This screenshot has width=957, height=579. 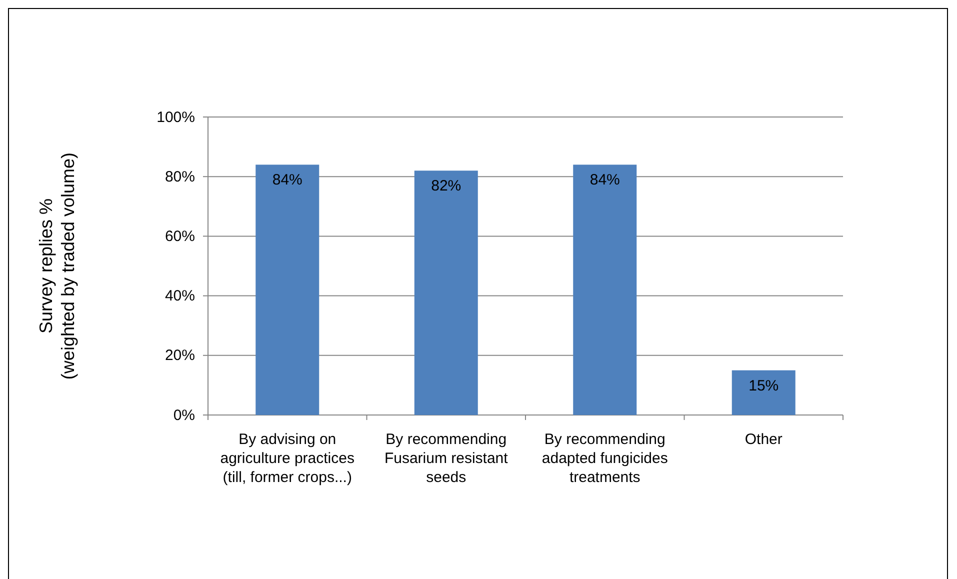 I want to click on x-tick-label: Other, so click(x=763, y=439).